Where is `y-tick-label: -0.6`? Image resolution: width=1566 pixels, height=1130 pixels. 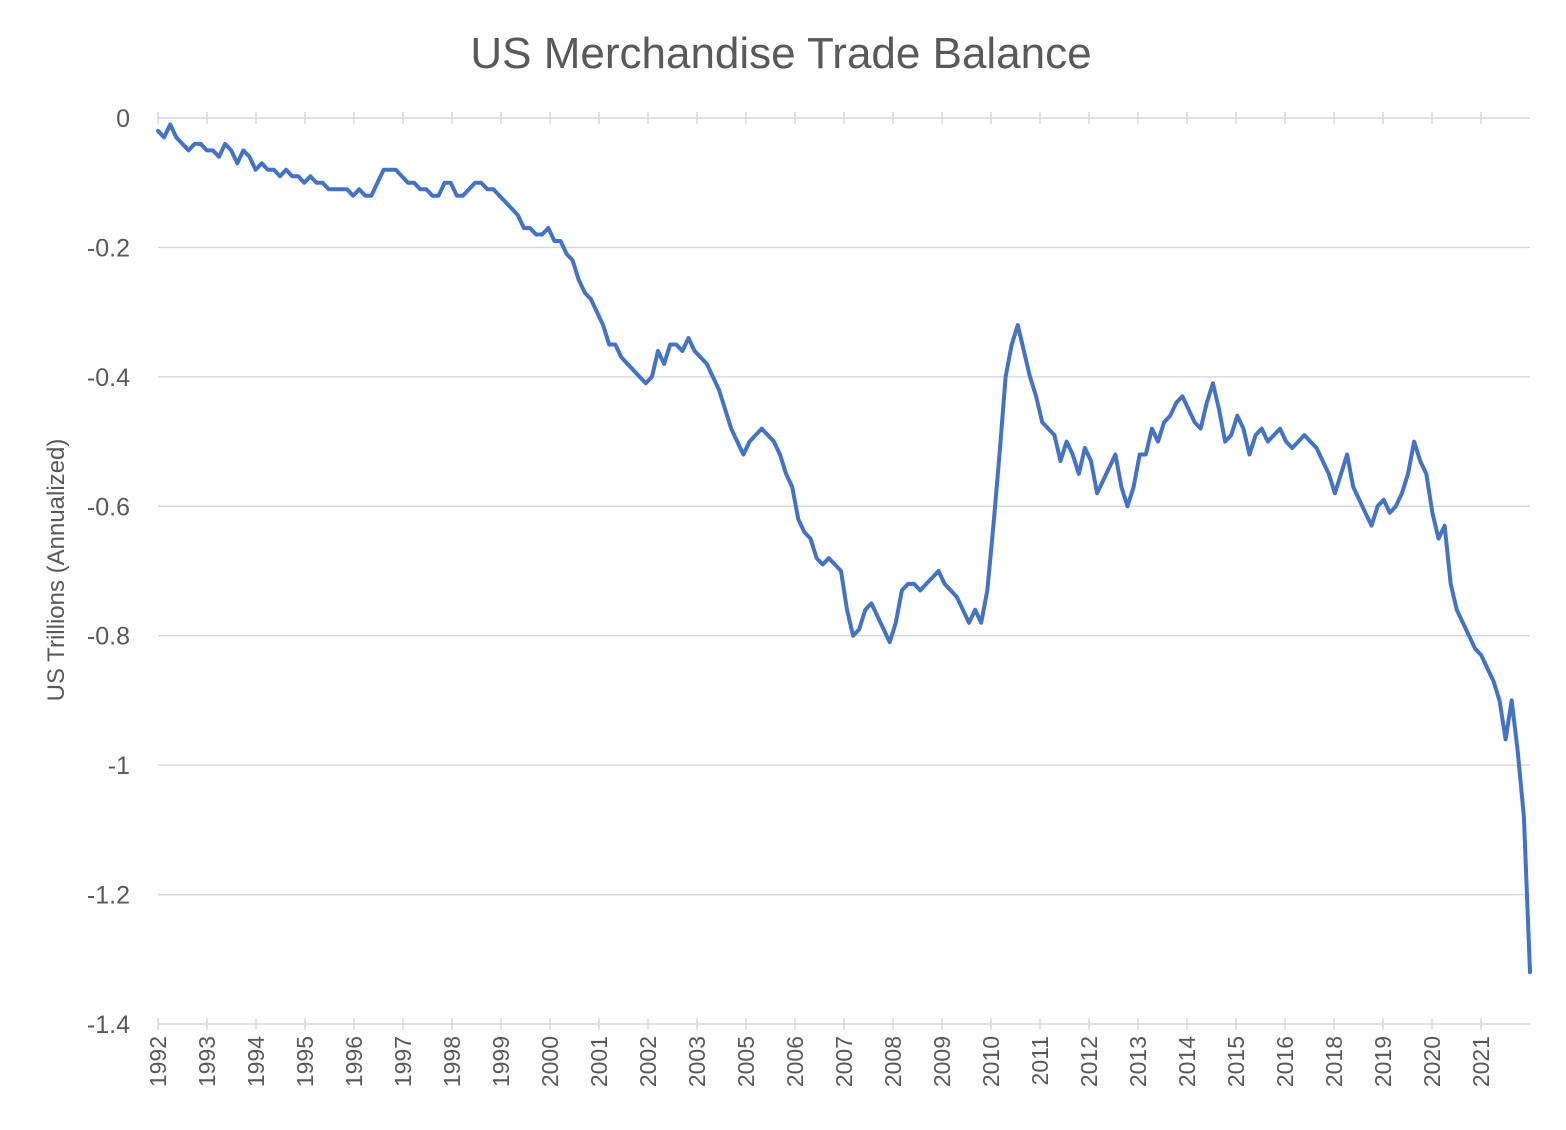
y-tick-label: -0.6 is located at coordinates (108, 507).